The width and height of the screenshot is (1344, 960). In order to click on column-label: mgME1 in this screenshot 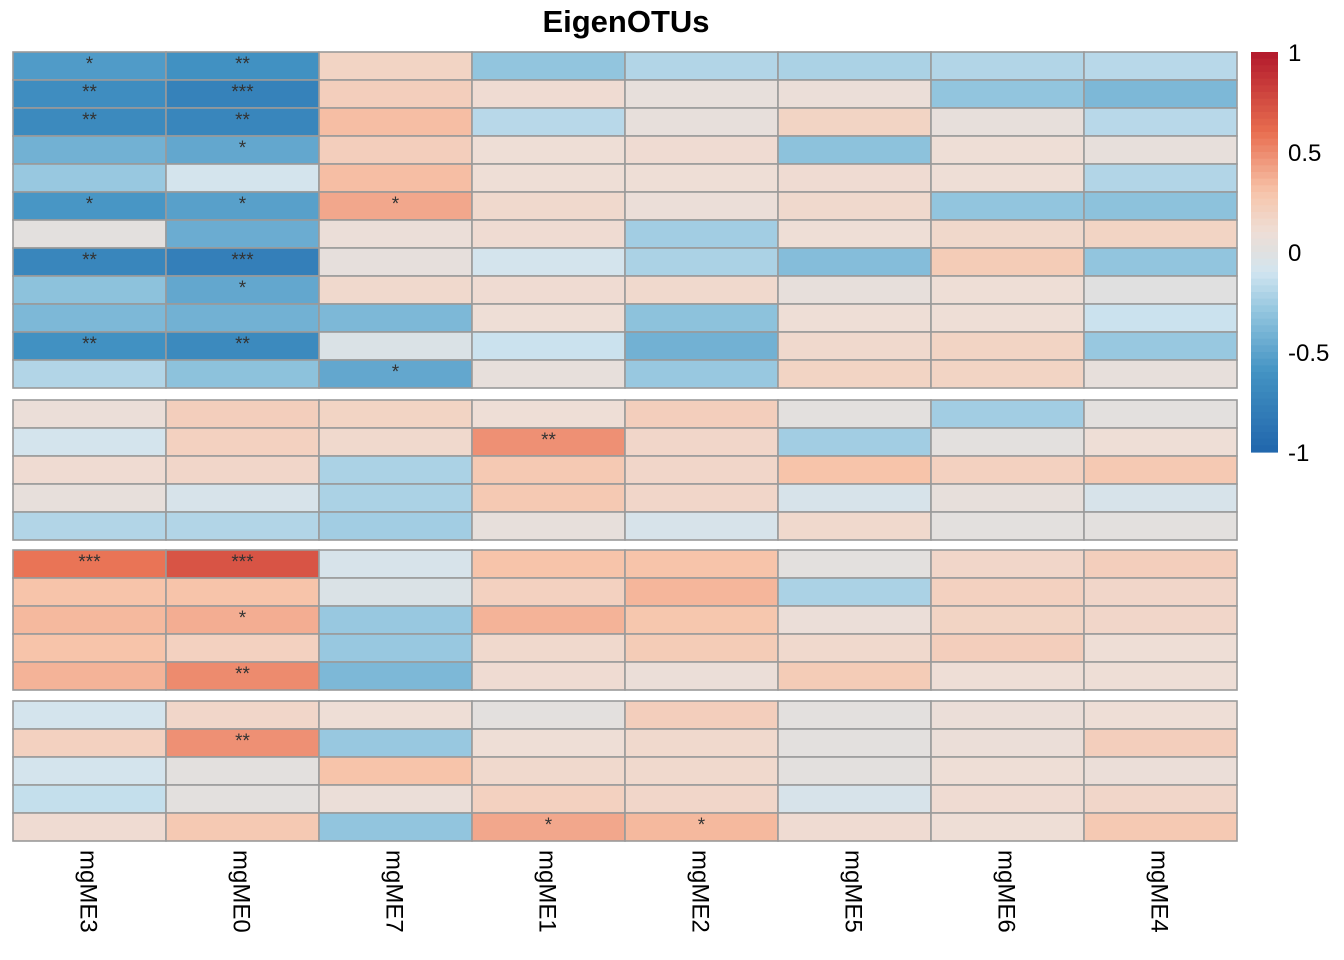, I will do `click(547, 891)`.